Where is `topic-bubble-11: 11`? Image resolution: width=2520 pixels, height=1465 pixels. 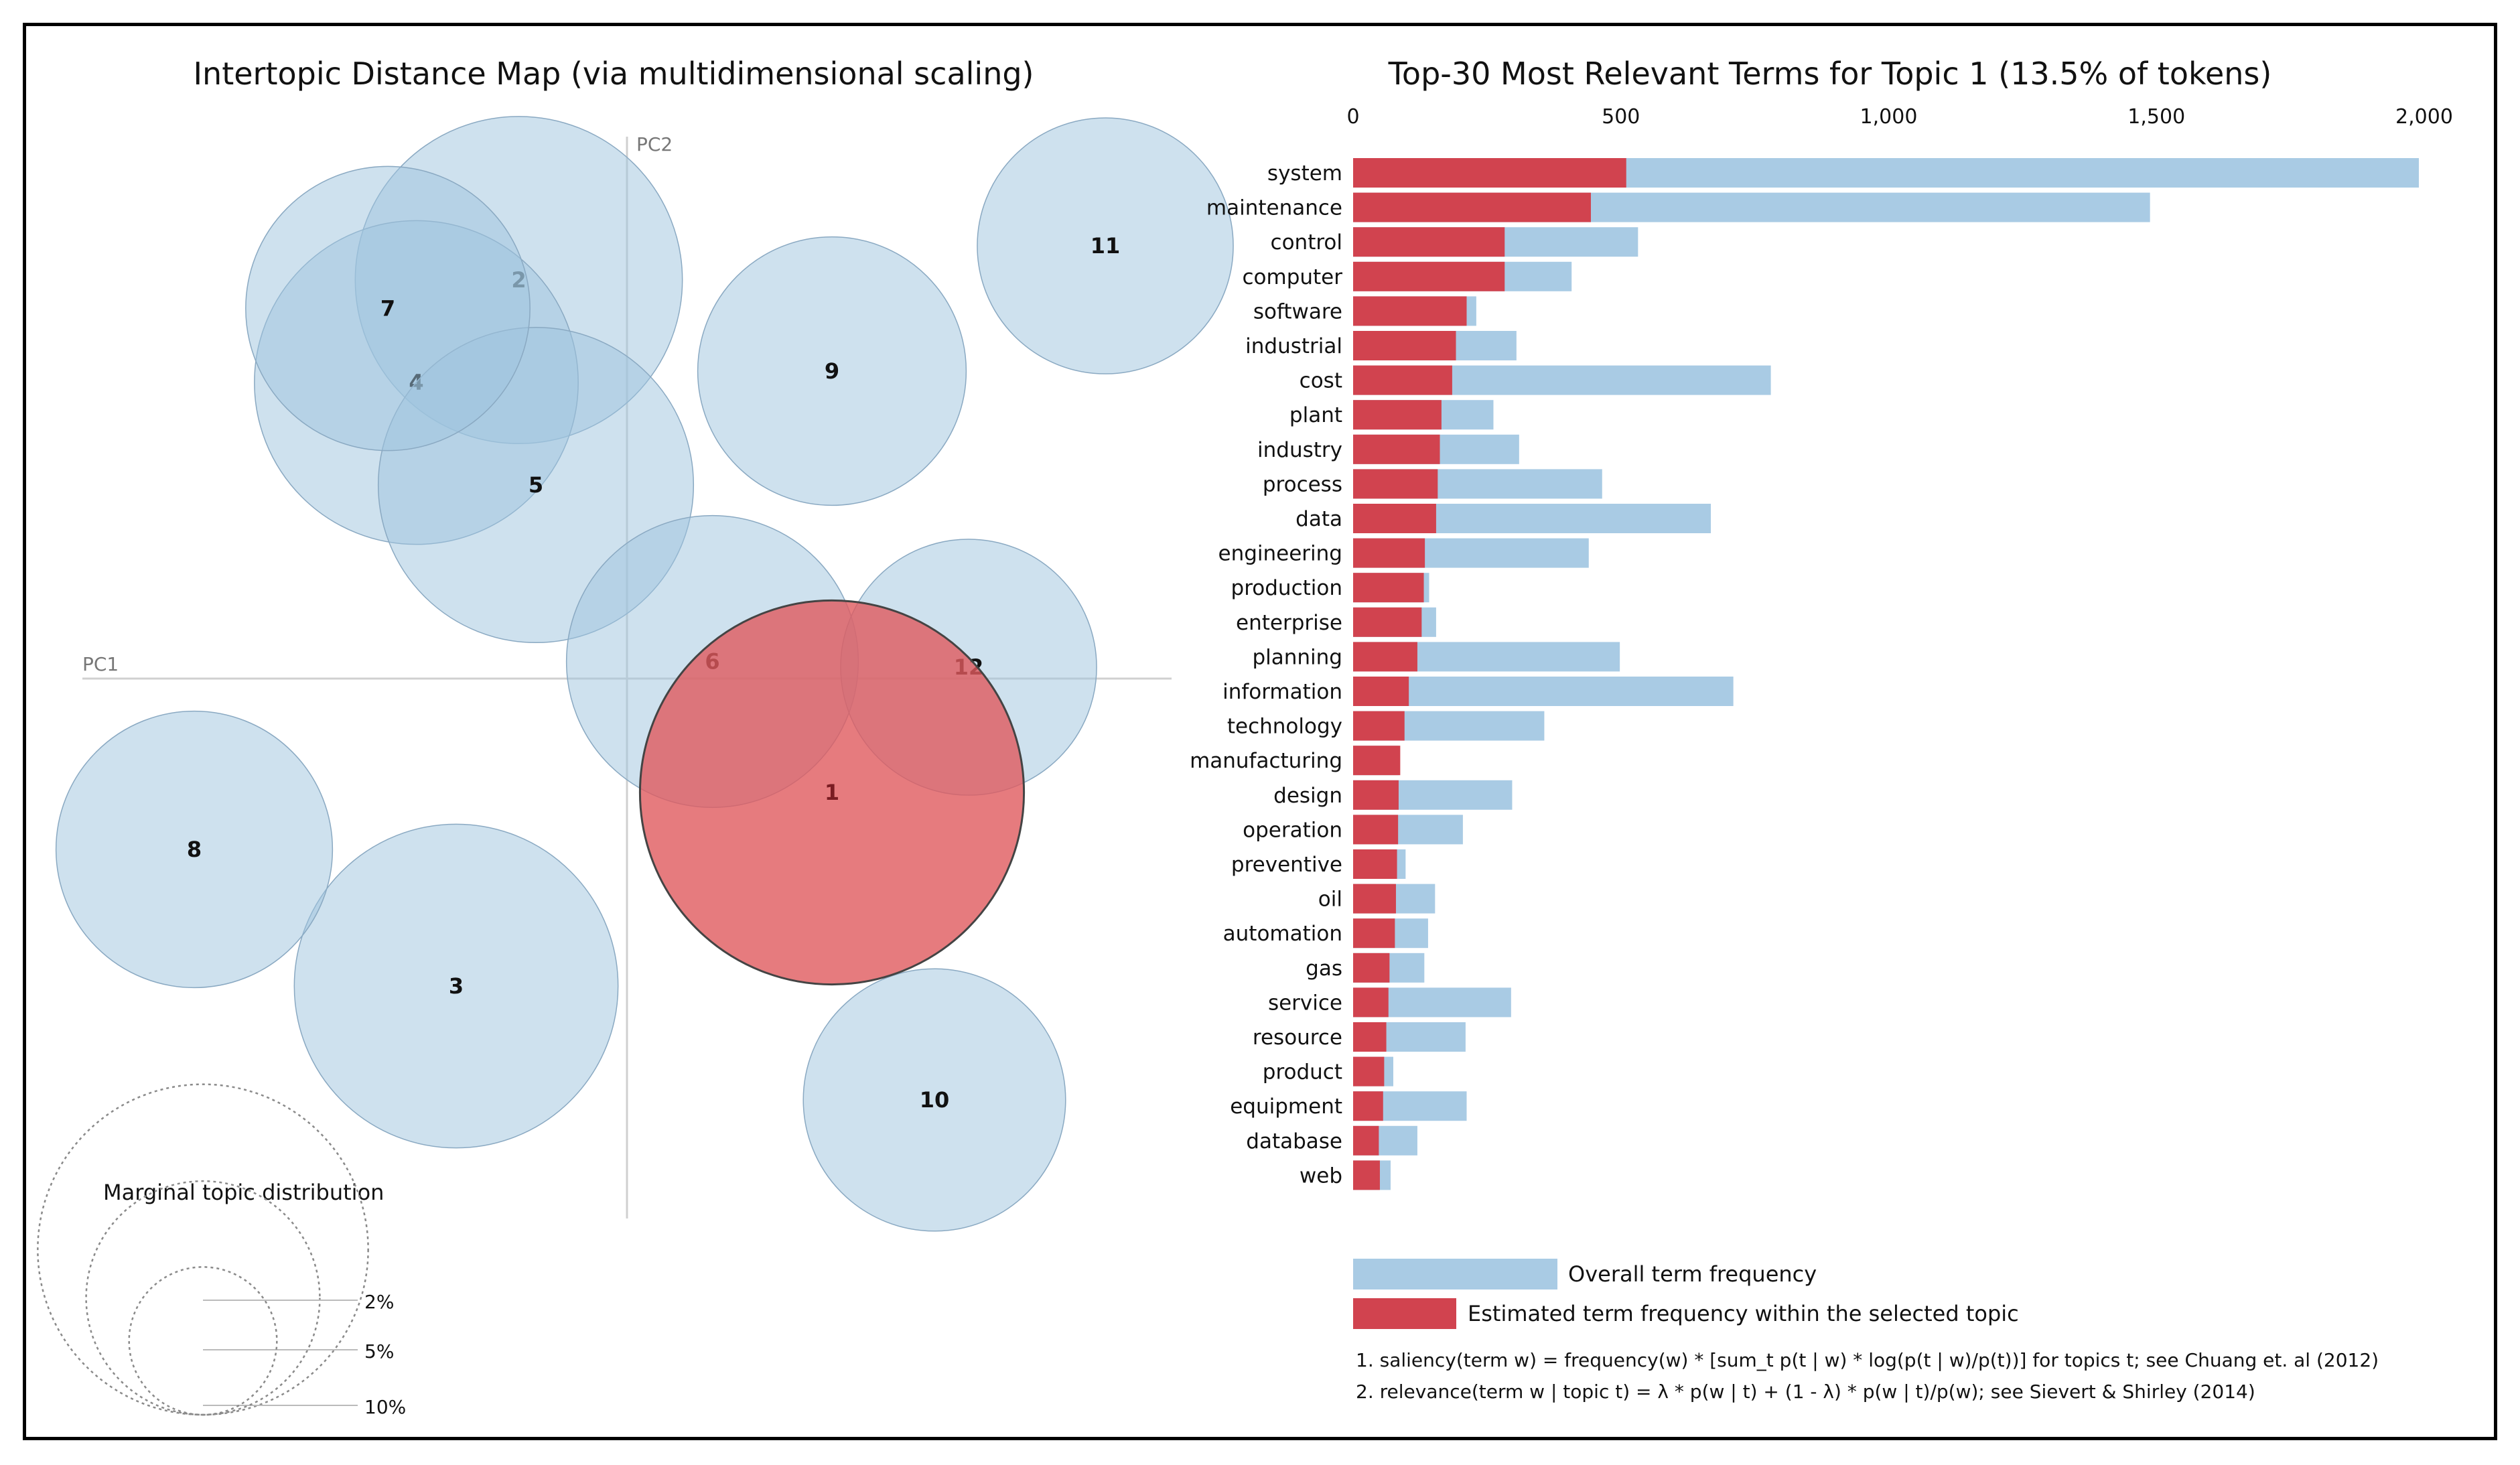
topic-bubble-11: 11 is located at coordinates (1106, 245).